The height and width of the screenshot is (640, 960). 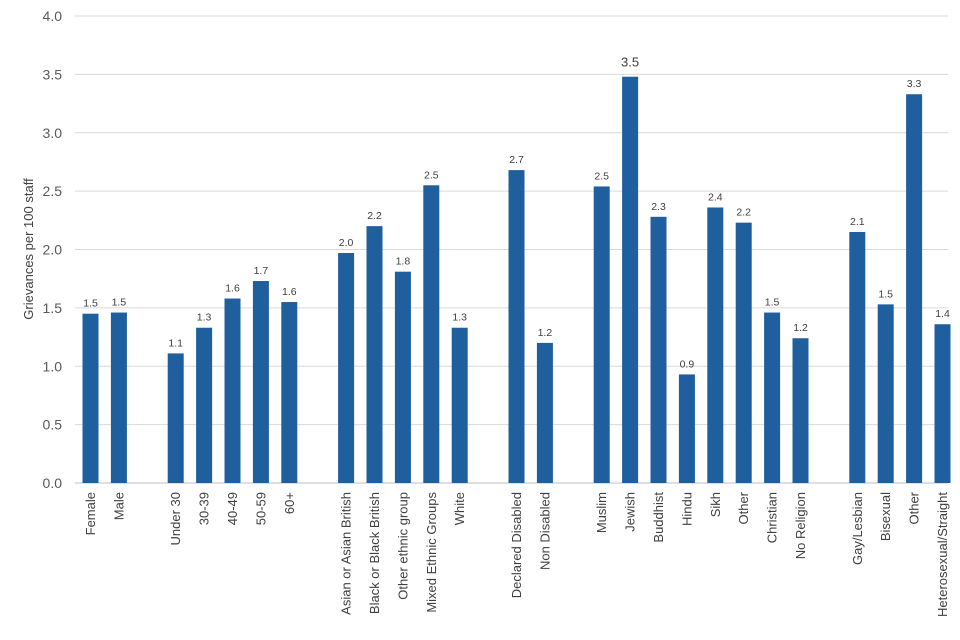 I want to click on data-label: 0.9, so click(x=687, y=364).